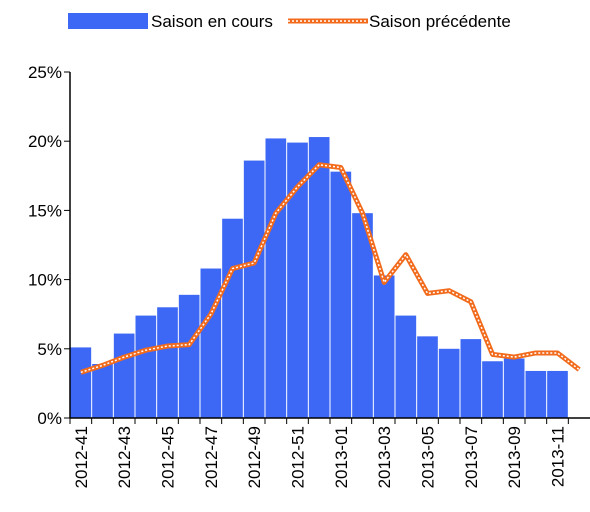 The width and height of the screenshot is (590, 512). I want to click on y-tick-label: 25%, so click(45, 72).